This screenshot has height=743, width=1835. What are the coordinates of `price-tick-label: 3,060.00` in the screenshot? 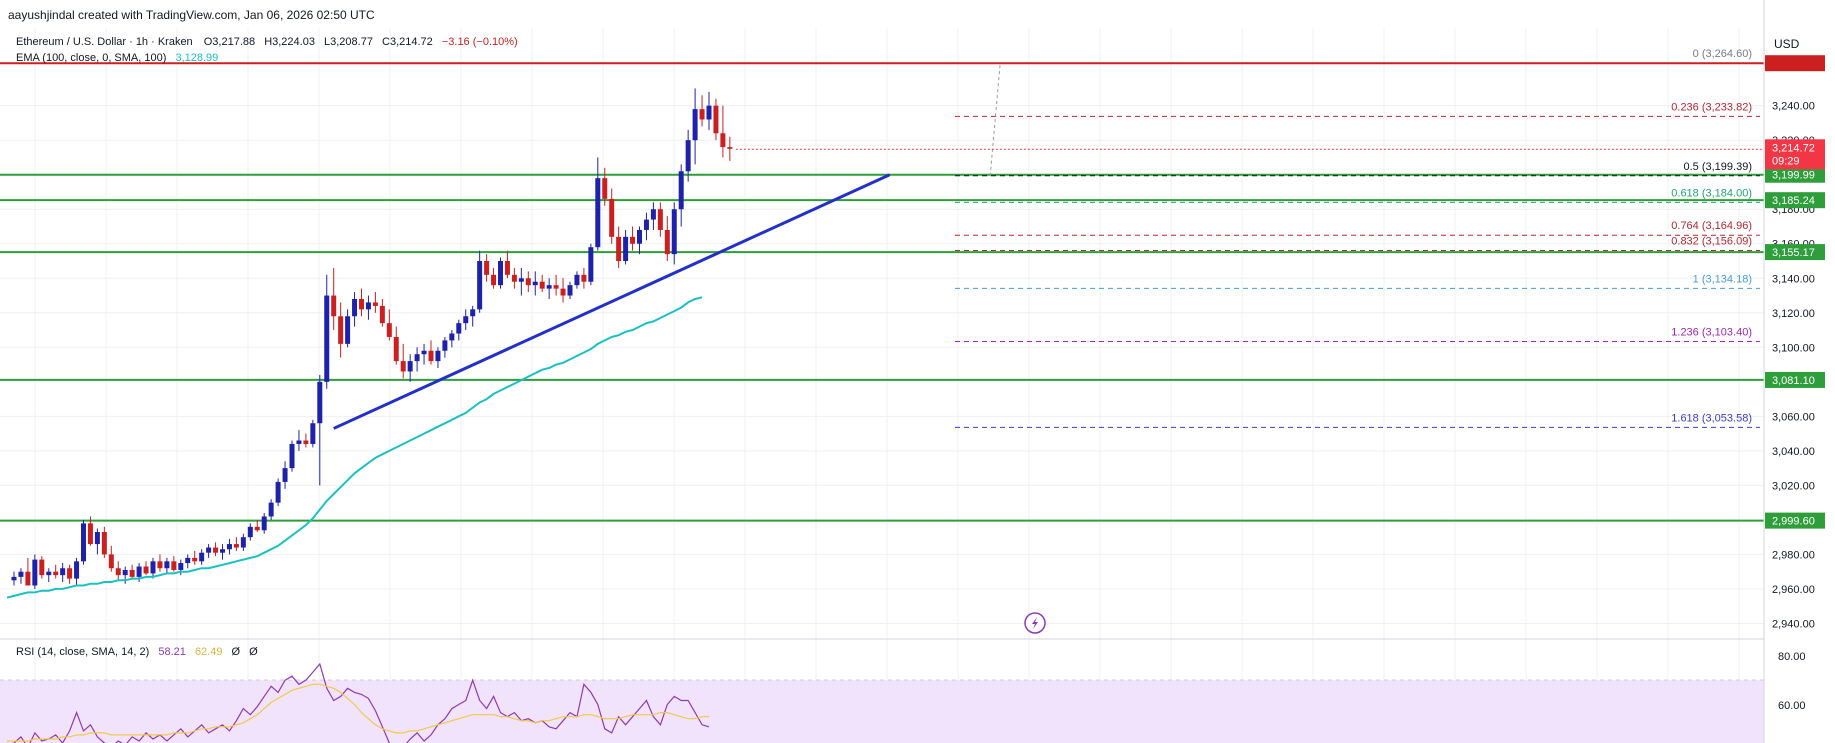 It's located at (1793, 417).